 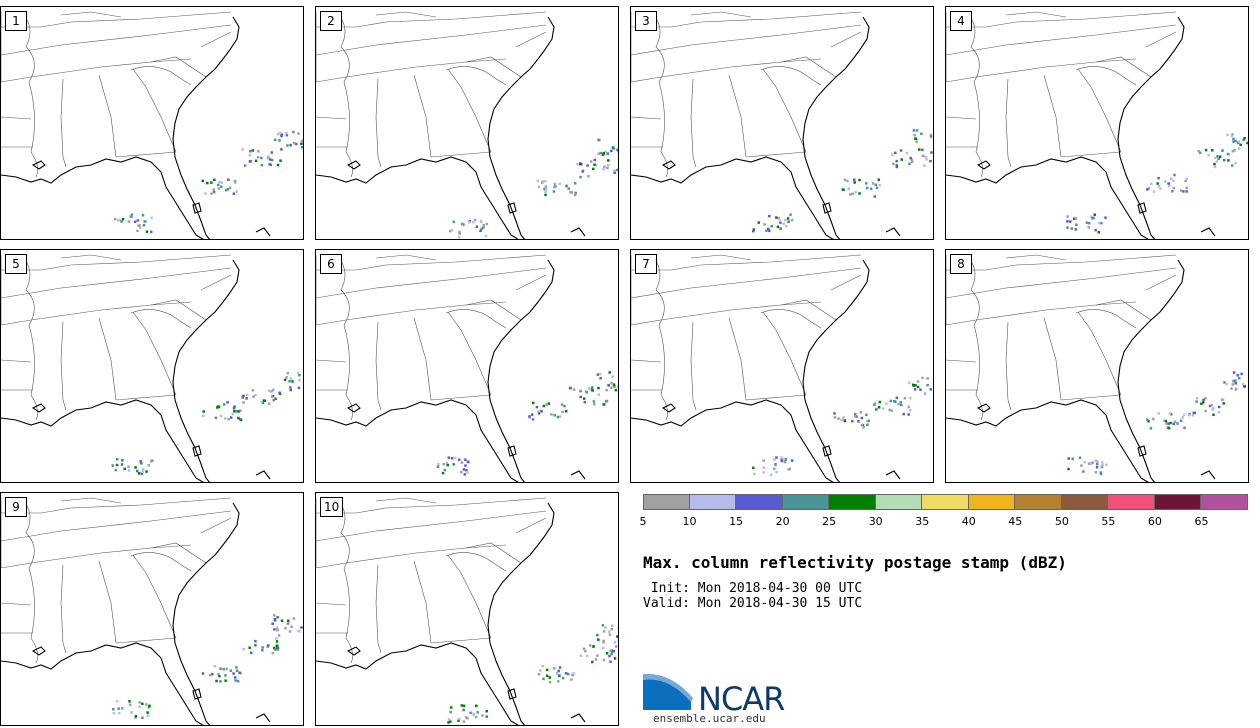 I want to click on colorbar-tick-label: 25, so click(x=829, y=521).